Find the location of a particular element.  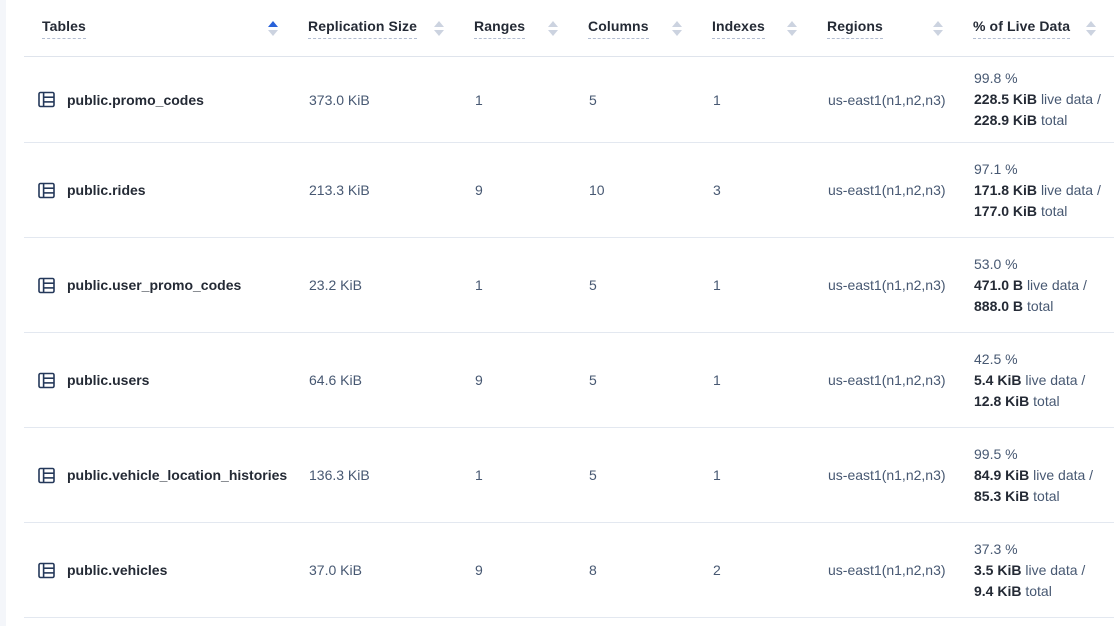

live-data-cell: 37.3 % 3.5 KiB live data / 9.4 KiB total is located at coordinates (1037, 570).